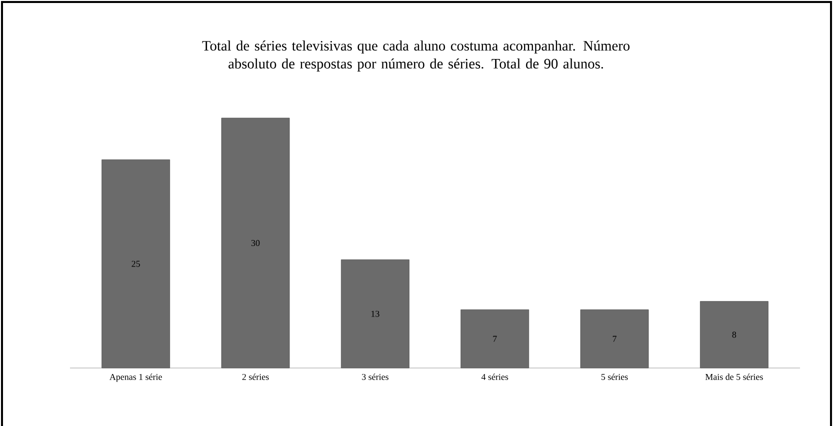 Image resolution: width=833 pixels, height=426 pixels. I want to click on x-tick-label: Mais de 5 séries, so click(734, 377).